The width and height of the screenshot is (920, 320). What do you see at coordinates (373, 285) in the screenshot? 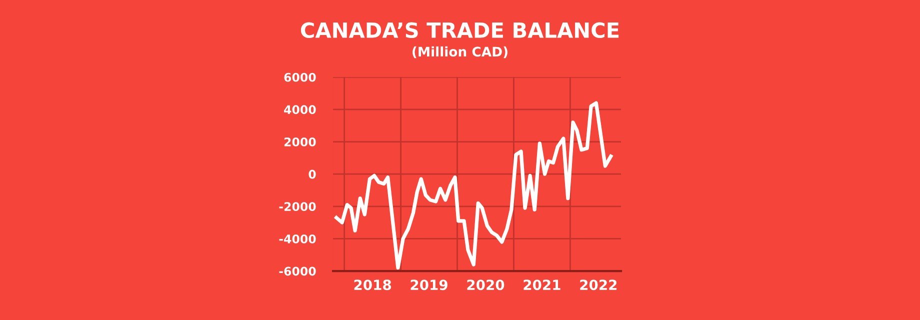
I see `x-tick-label: 2018` at bounding box center [373, 285].